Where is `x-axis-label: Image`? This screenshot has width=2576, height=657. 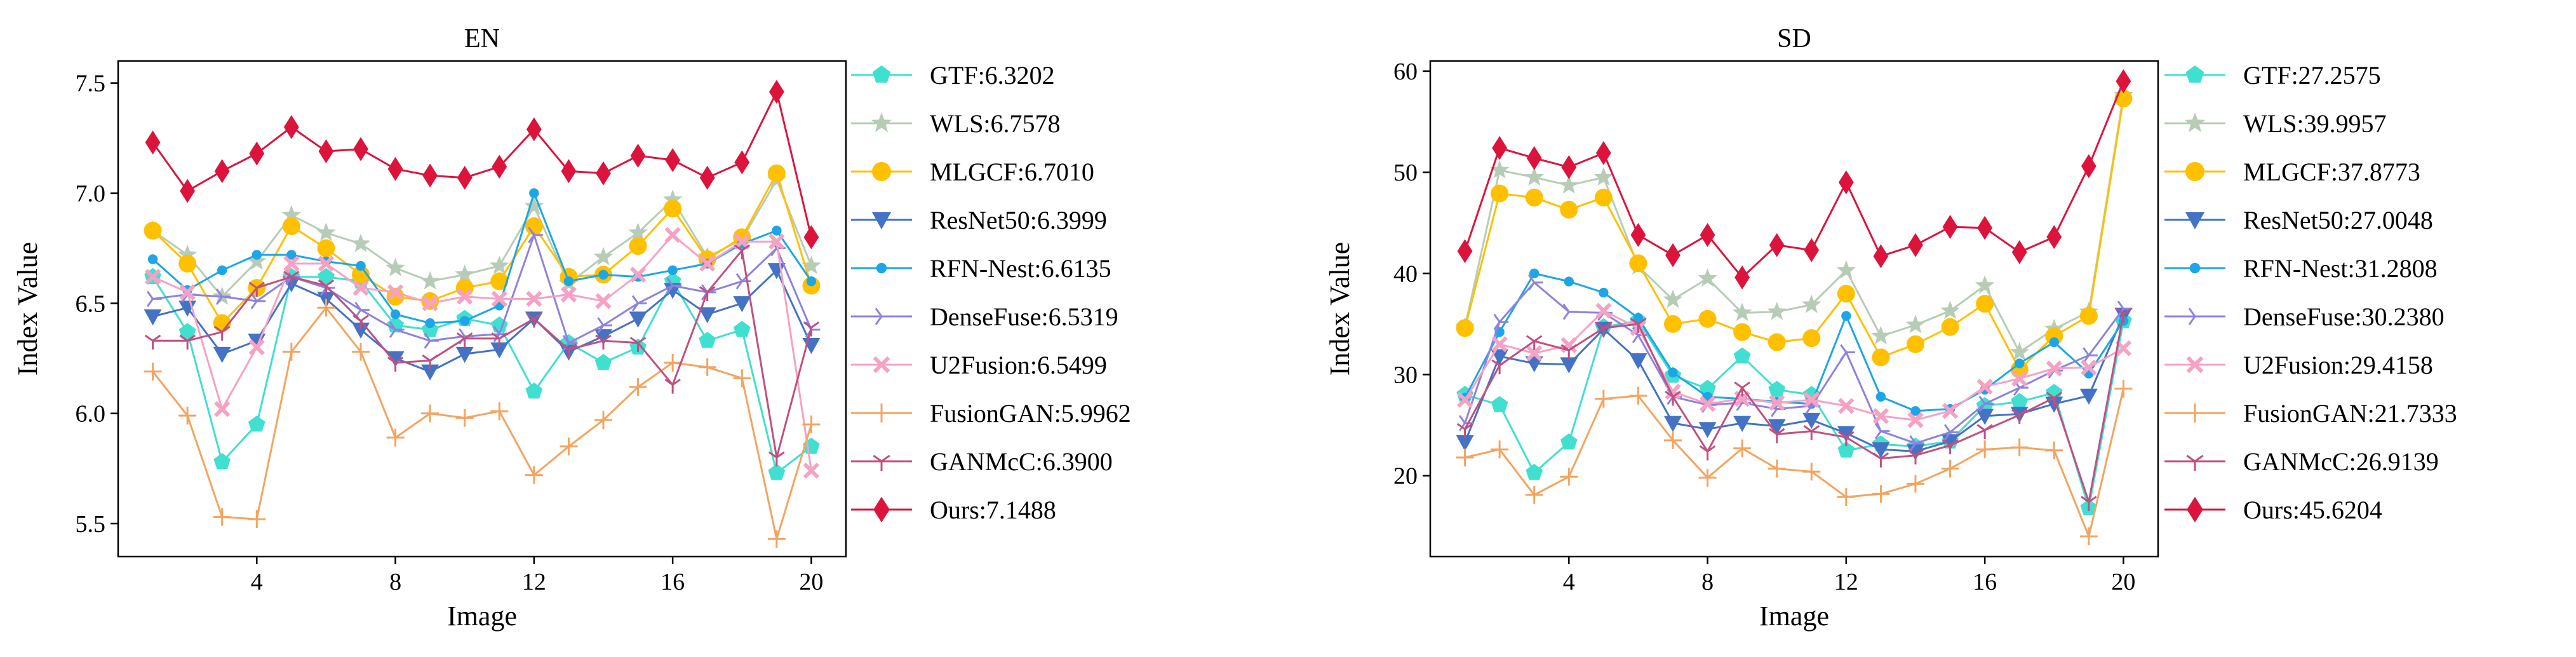 x-axis-label: Image is located at coordinates (482, 616).